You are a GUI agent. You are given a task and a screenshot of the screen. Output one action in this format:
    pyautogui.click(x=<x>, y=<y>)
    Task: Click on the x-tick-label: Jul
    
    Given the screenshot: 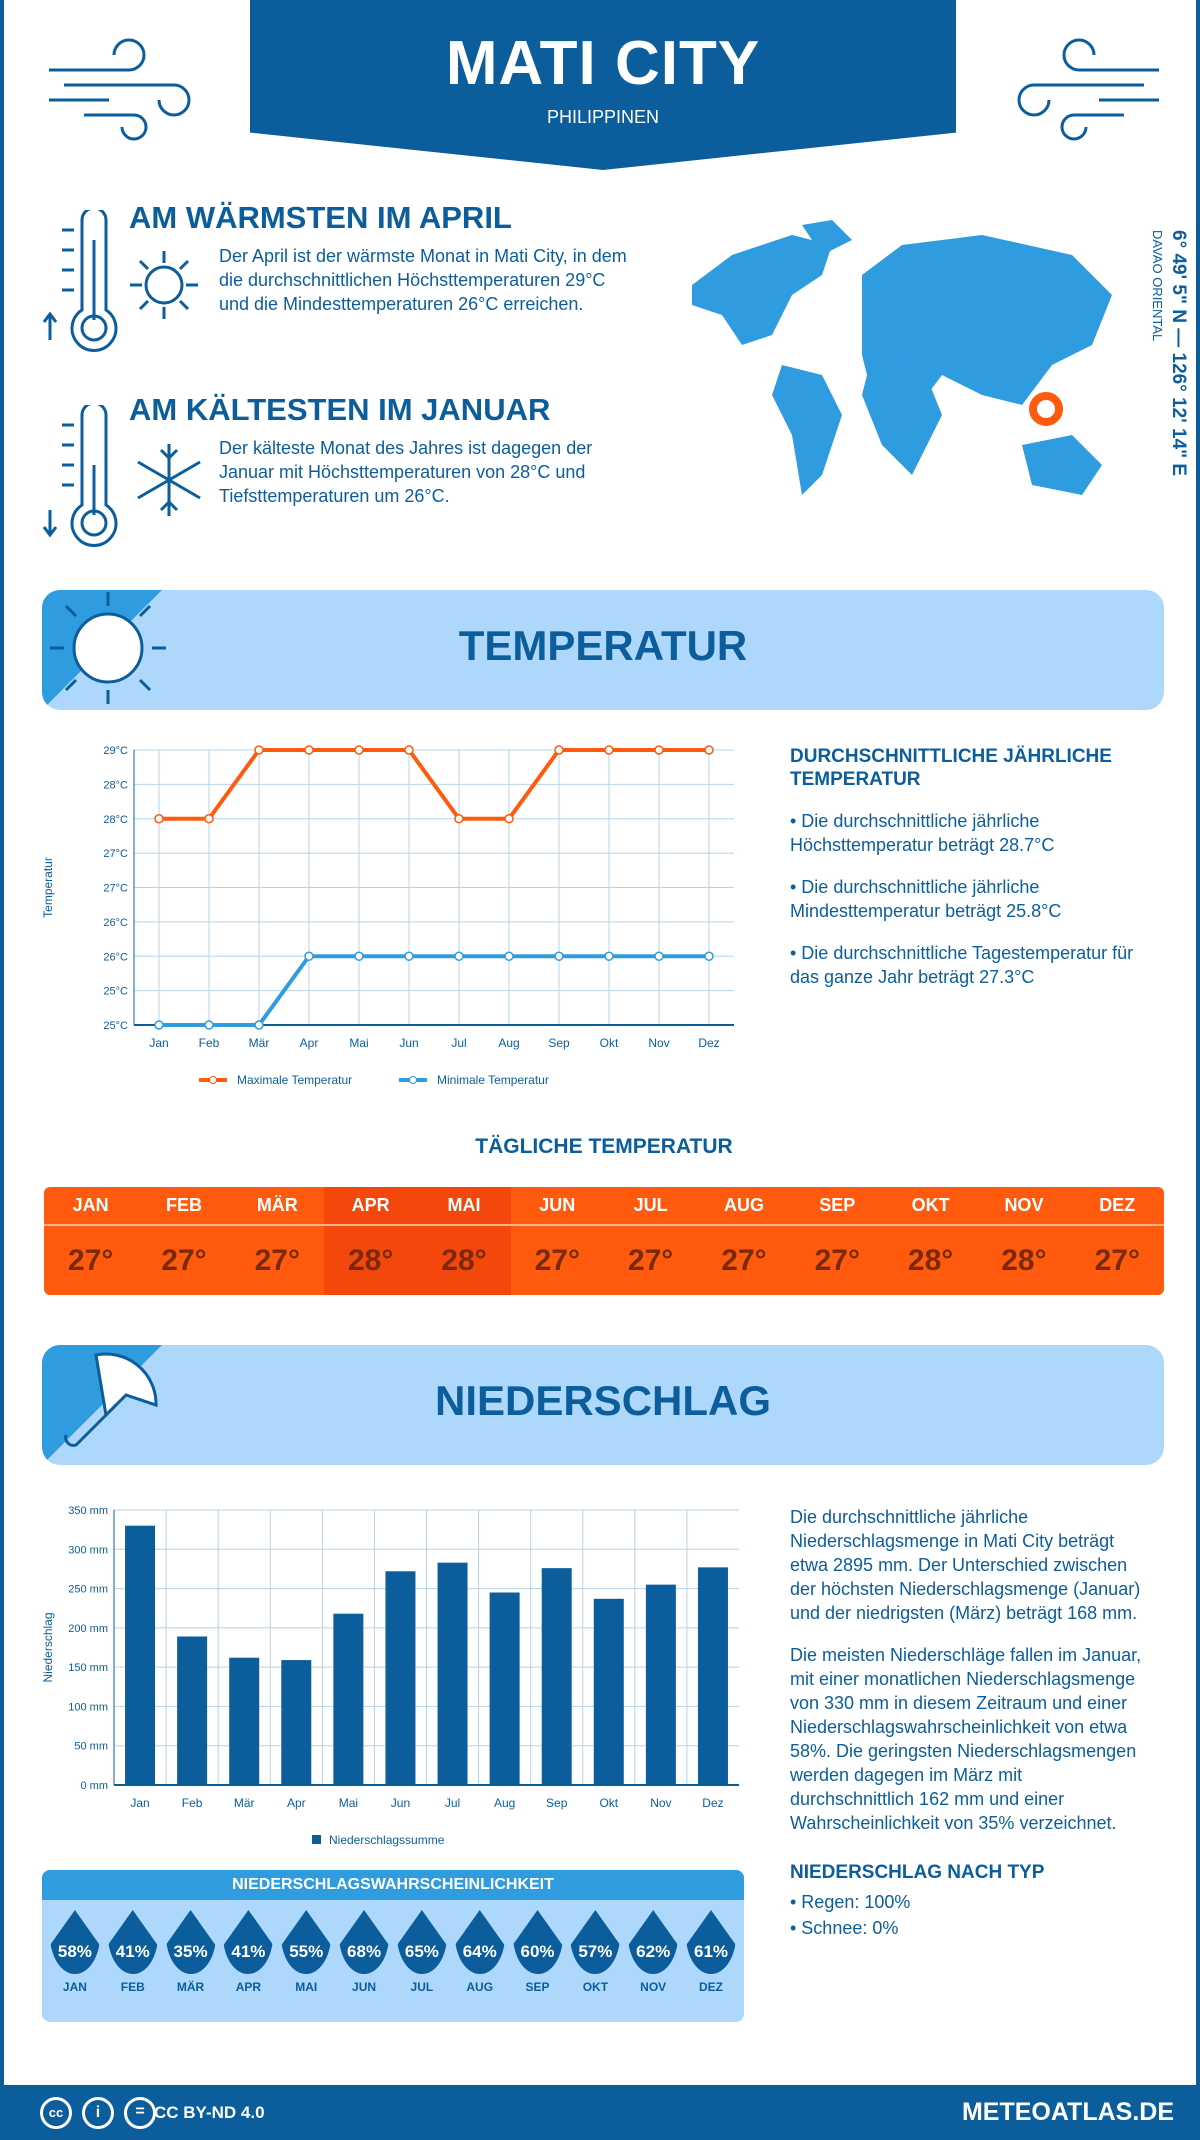 What is the action you would take?
    pyautogui.click(x=452, y=1803)
    